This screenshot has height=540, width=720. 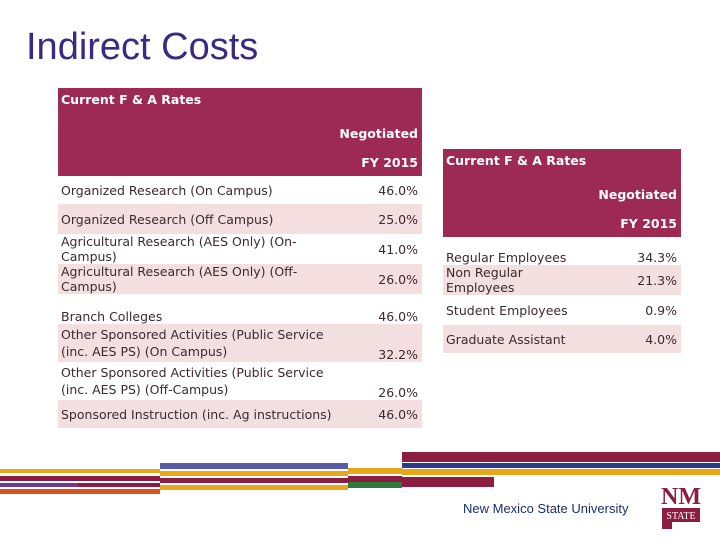 What do you see at coordinates (197, 309) in the screenshot?
I see `row-label: Branch Colleges` at bounding box center [197, 309].